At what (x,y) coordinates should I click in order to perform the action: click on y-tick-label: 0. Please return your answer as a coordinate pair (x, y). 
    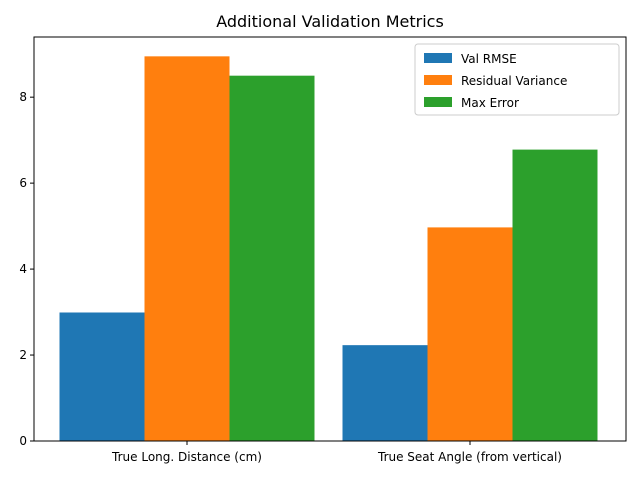
    Looking at the image, I should click on (23, 441).